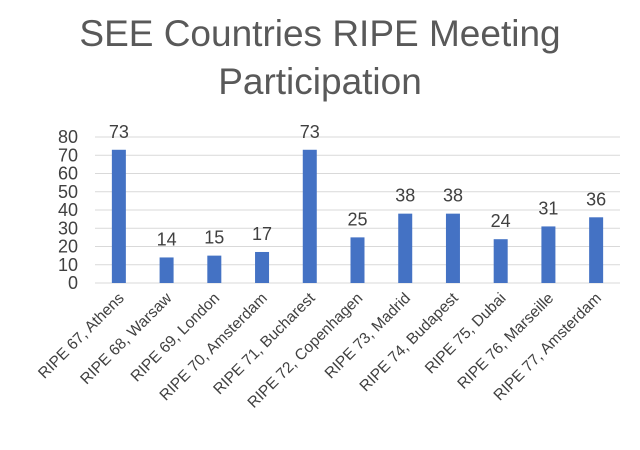 This screenshot has width=640, height=450. I want to click on data-label: 14, so click(167, 239).